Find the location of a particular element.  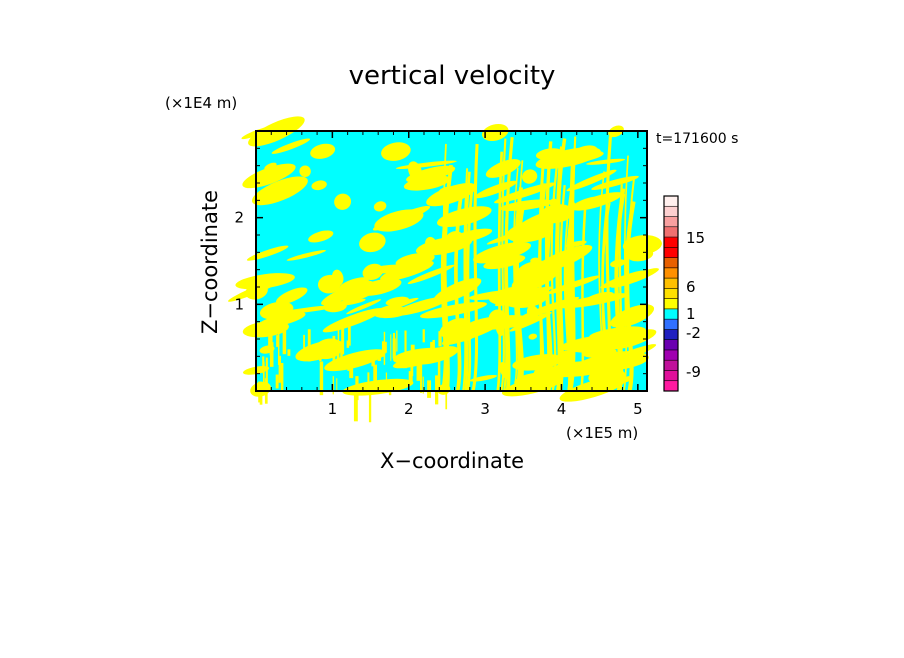

x-tick-label: 4 is located at coordinates (562, 409).